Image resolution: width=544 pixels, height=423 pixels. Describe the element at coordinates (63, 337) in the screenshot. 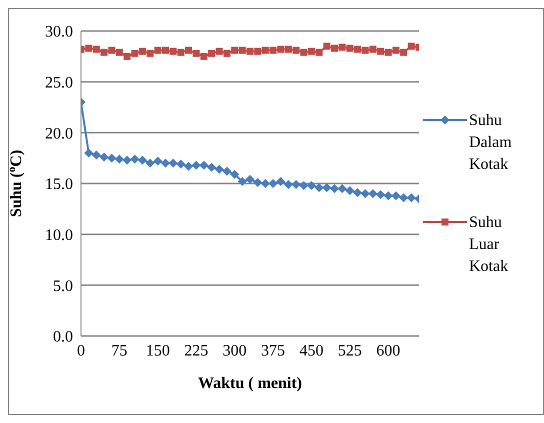

I see `y-tick-label: 0.0` at that location.